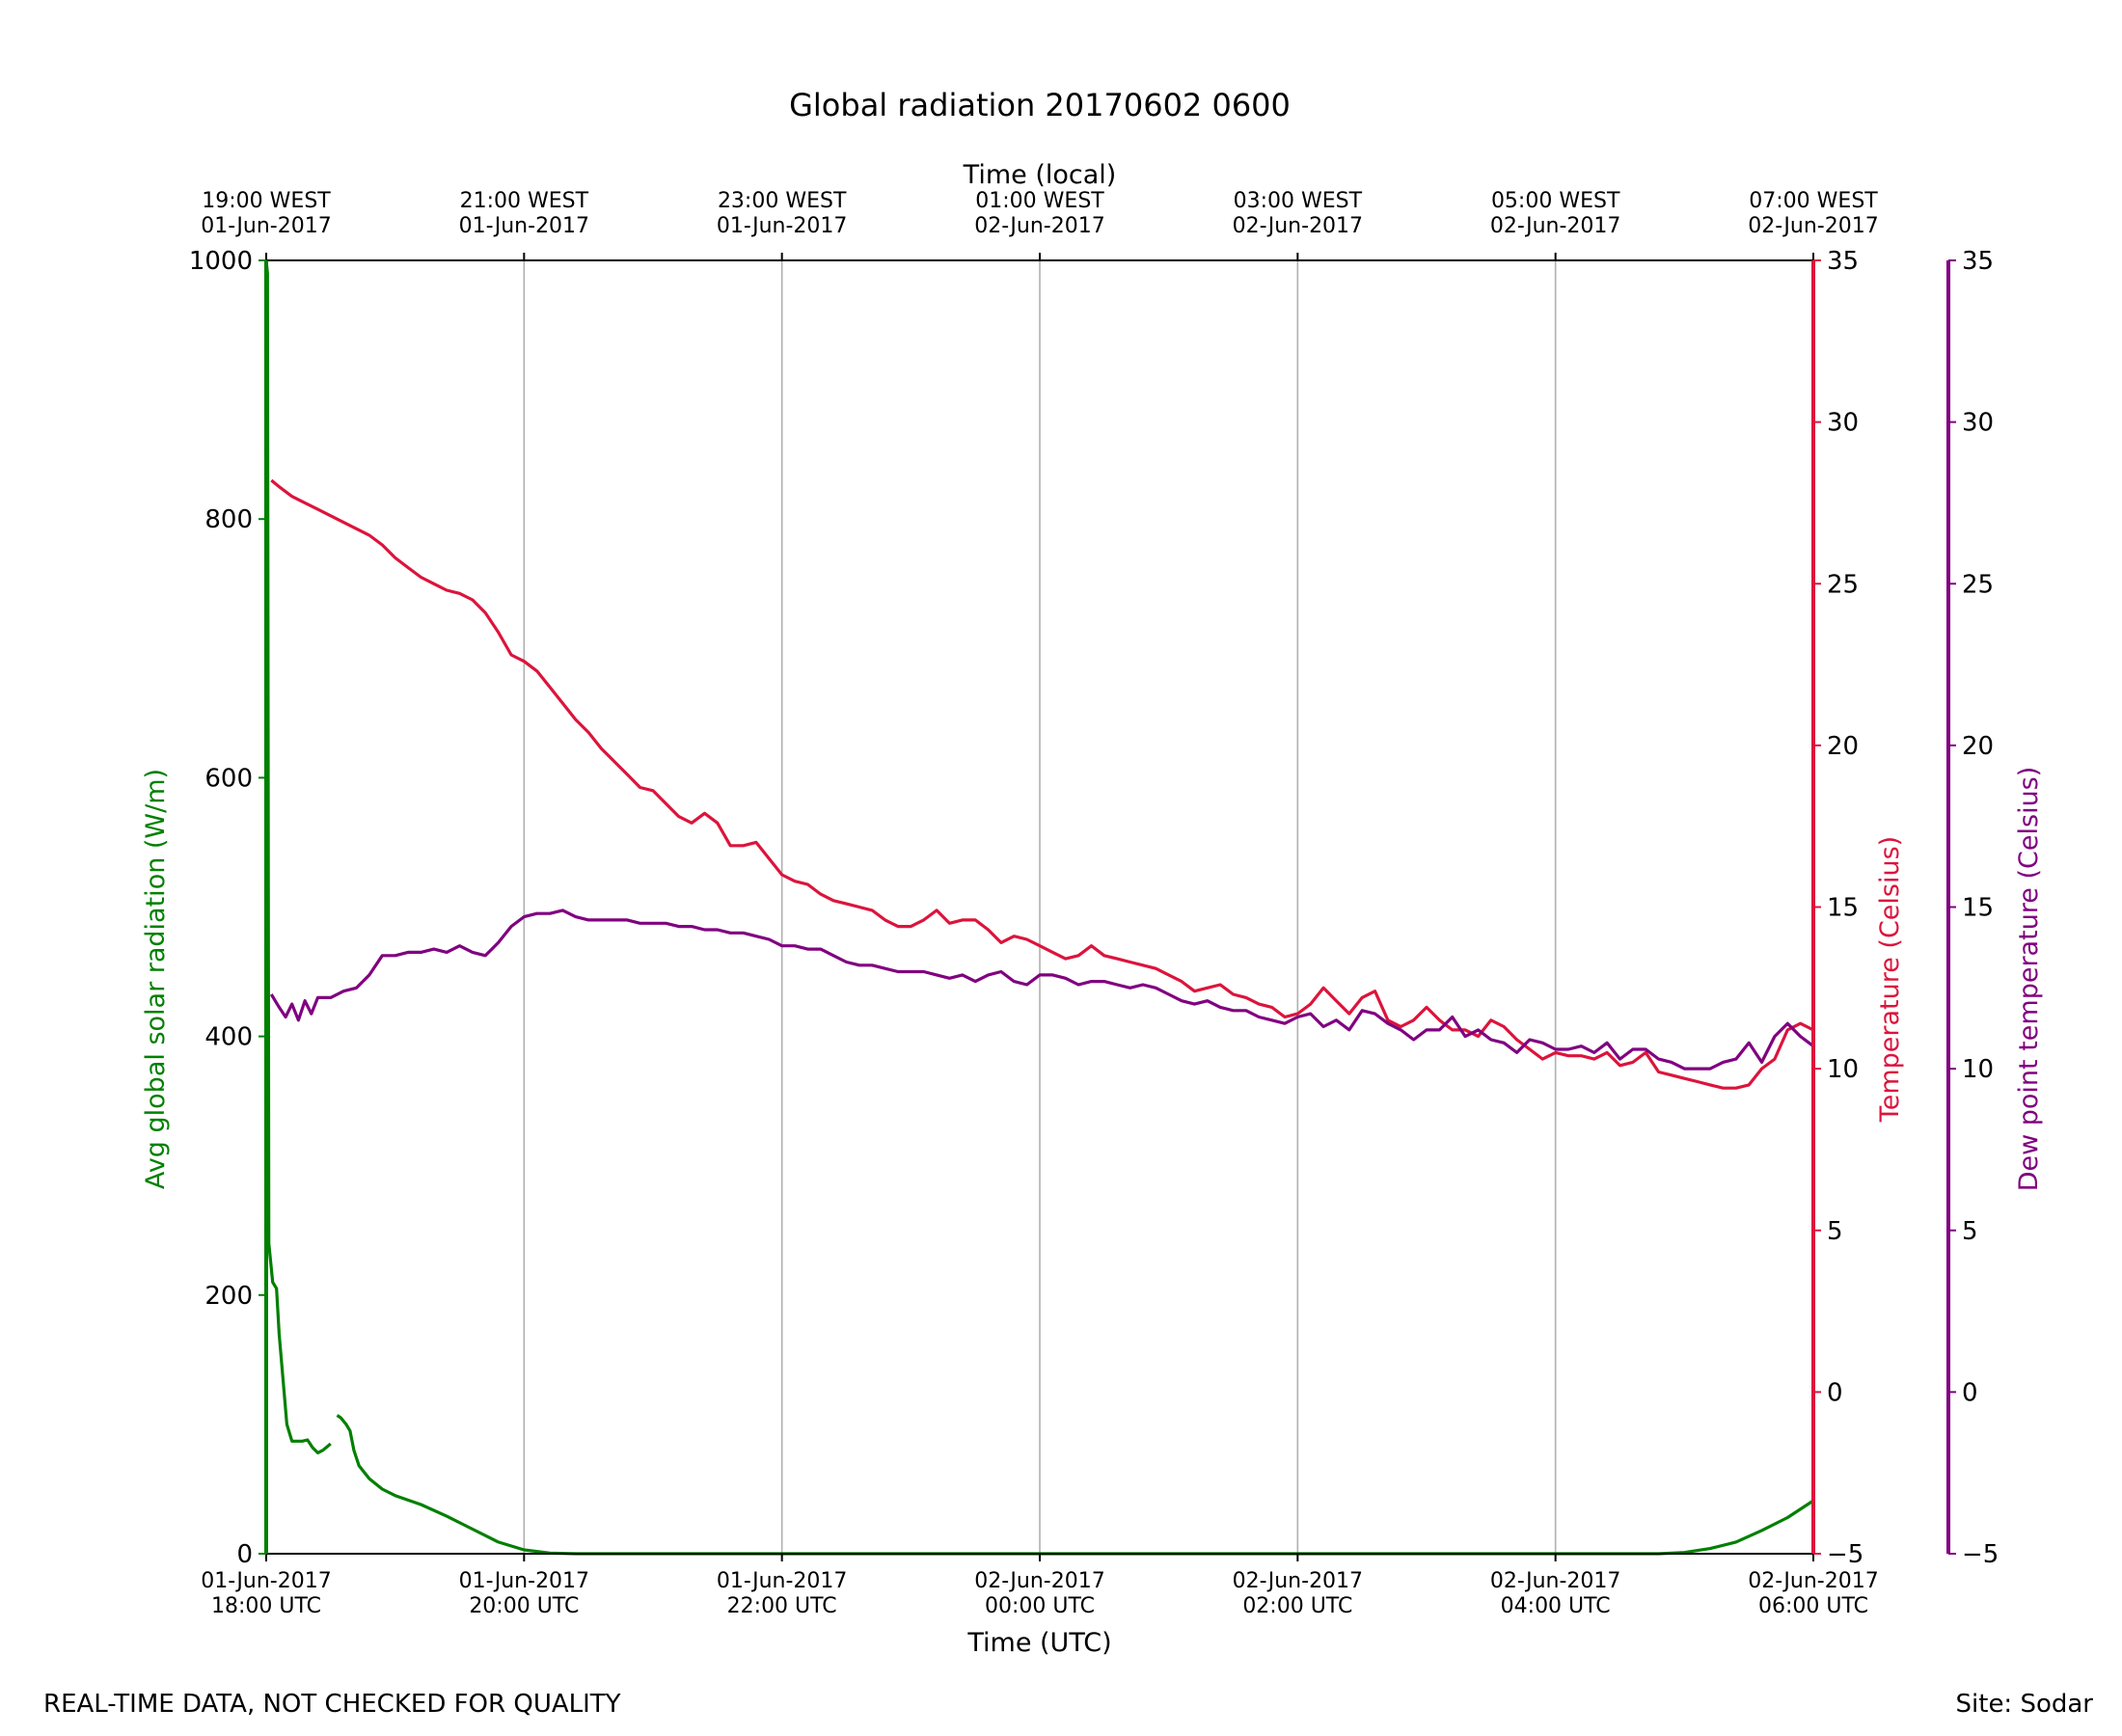 This screenshot has height=1736, width=2122. What do you see at coordinates (782, 1606) in the screenshot?
I see `x-tick-label: 22:00 UTC` at bounding box center [782, 1606].